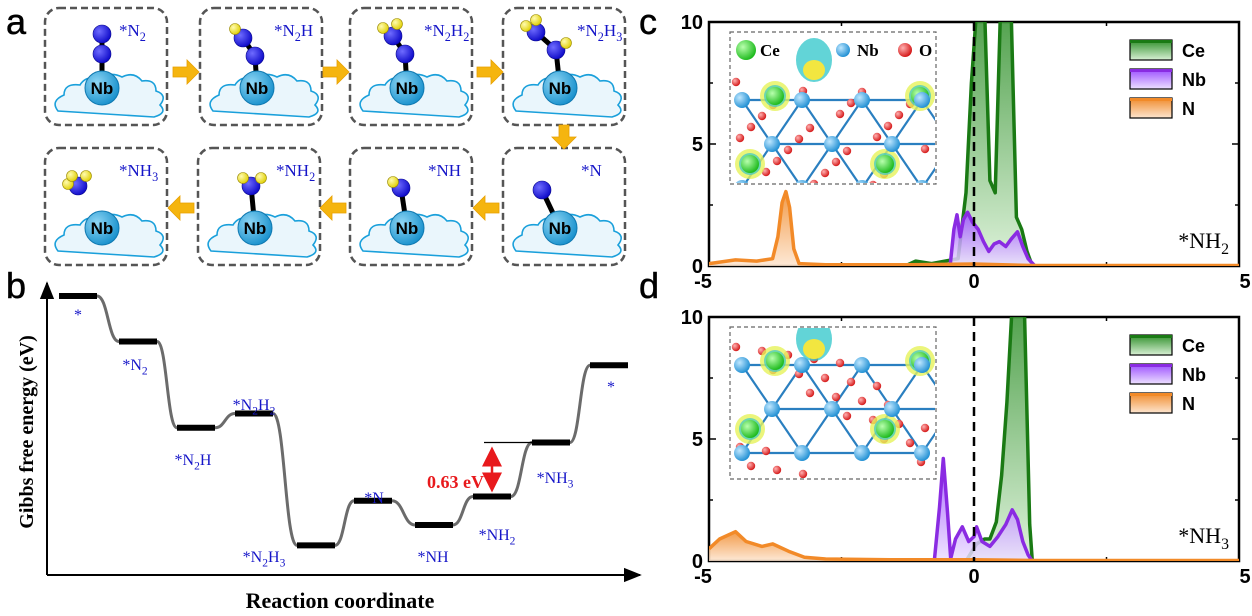 This screenshot has height=616, width=1252. I want to click on adsorbate-density, so click(814, 349).